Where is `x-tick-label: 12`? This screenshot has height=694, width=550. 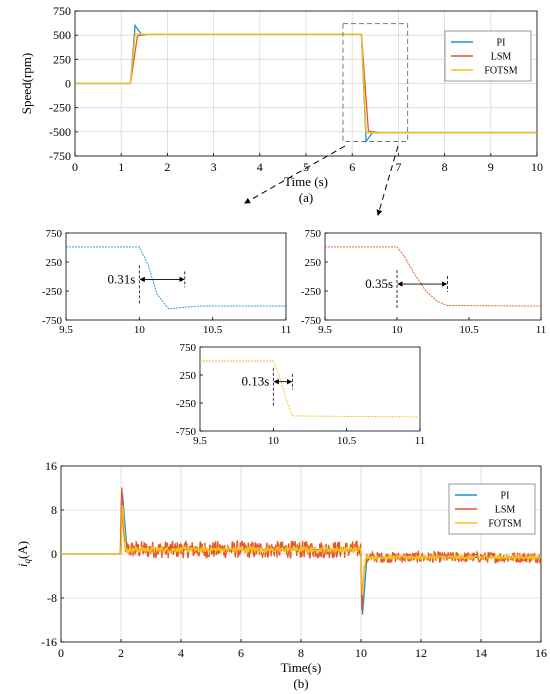 x-tick-label: 12 is located at coordinates (421, 653).